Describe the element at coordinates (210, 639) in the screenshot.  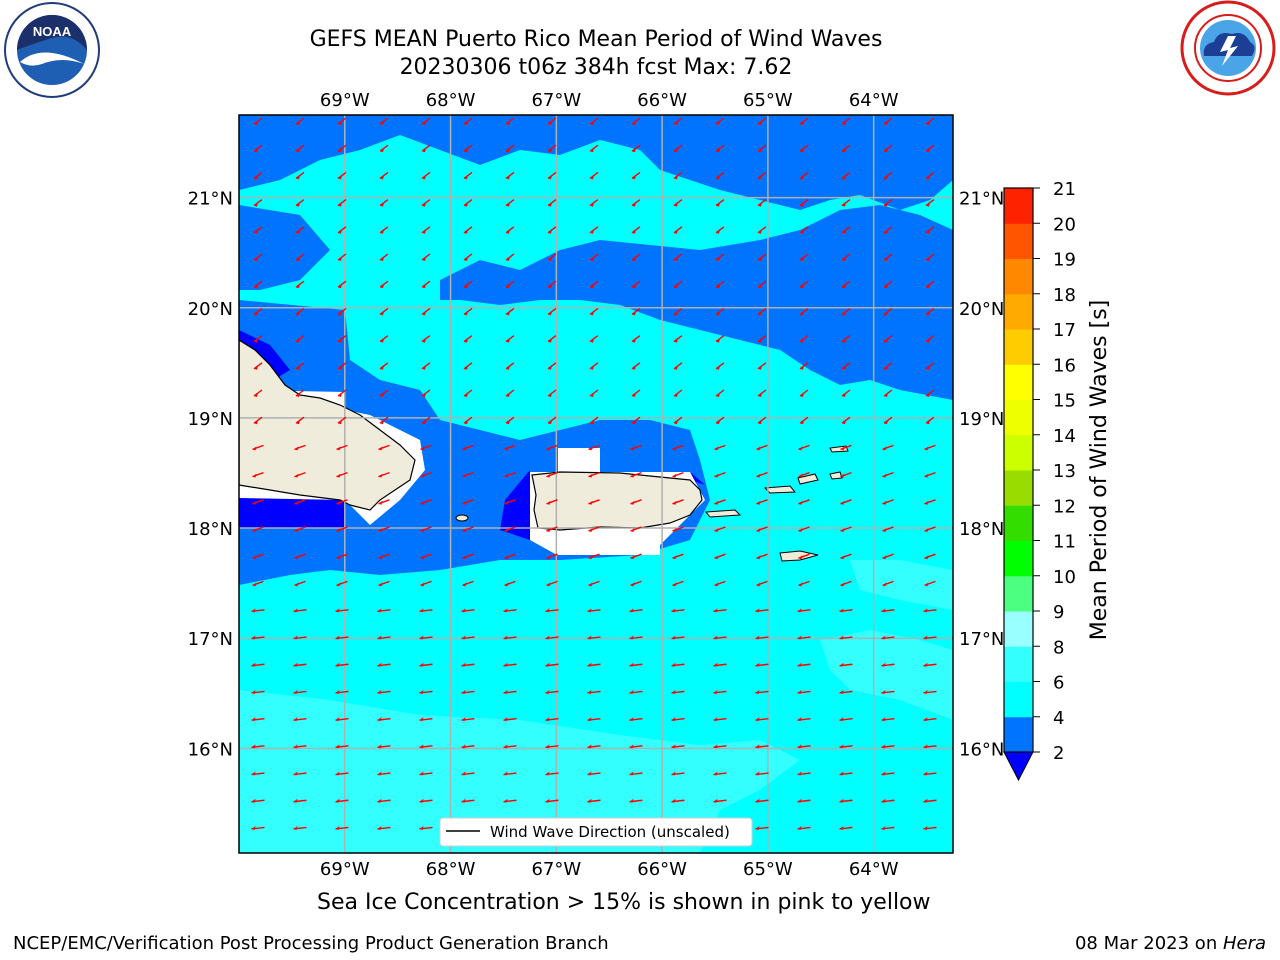
I see `lat-tick-label: 17°N` at that location.